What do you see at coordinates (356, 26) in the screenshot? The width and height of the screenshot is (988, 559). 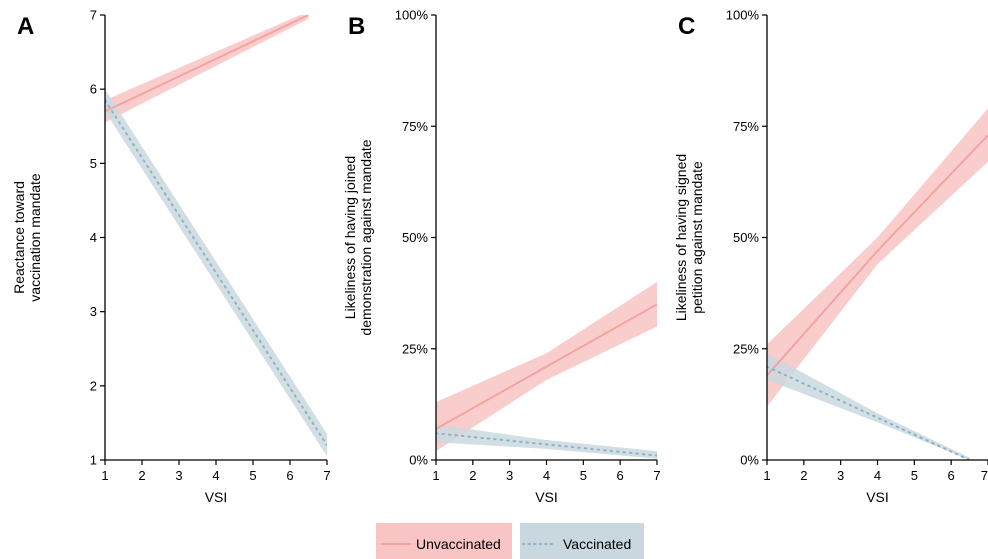 I see `panel-letter: B` at bounding box center [356, 26].